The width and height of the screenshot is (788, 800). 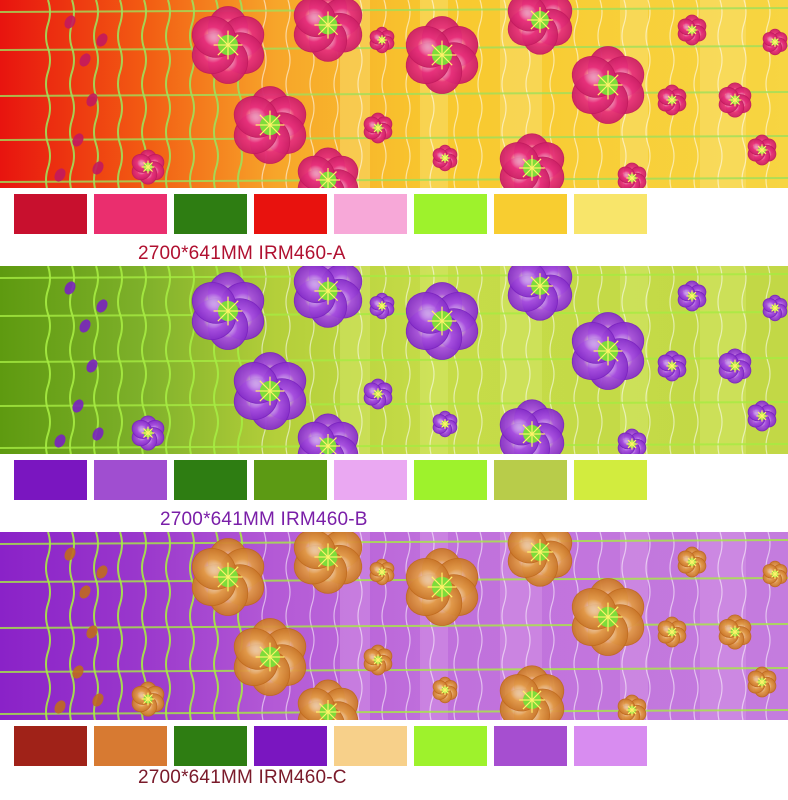 I want to click on product-caption: 2700*641MM IRM460-C, so click(x=242, y=777).